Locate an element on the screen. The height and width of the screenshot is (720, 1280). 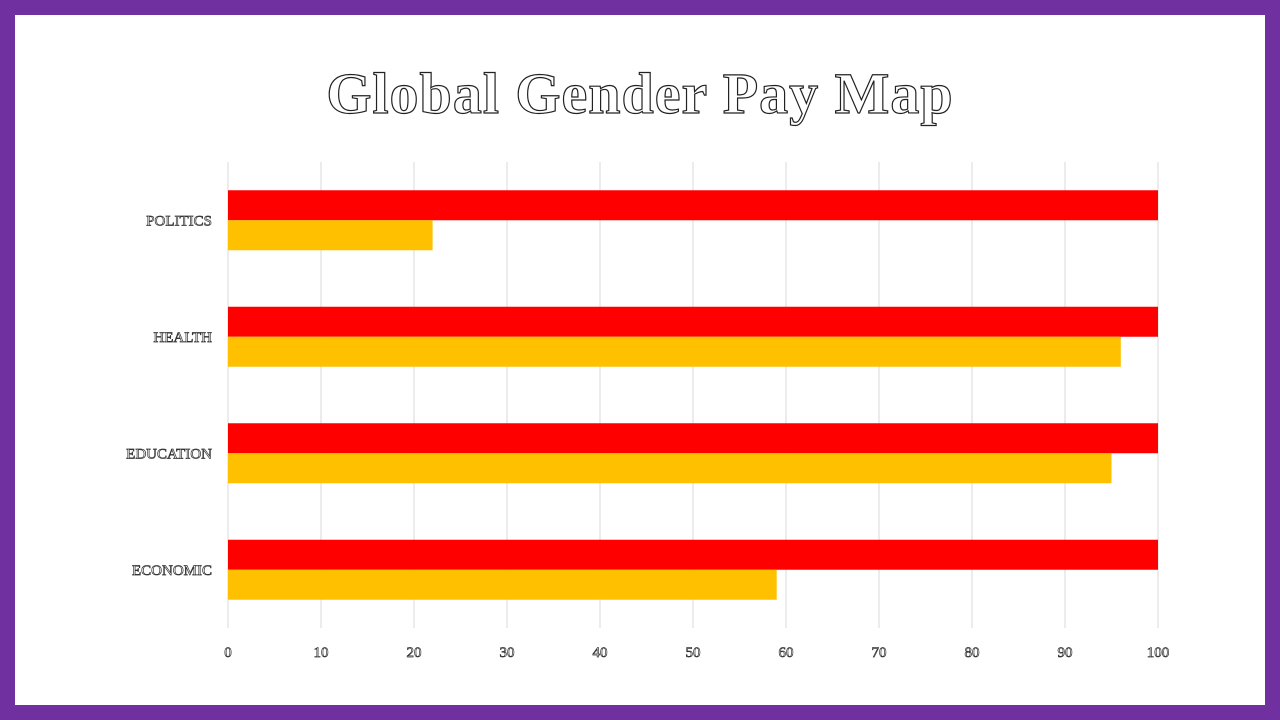
x-tick-label: 40 is located at coordinates (600, 653).